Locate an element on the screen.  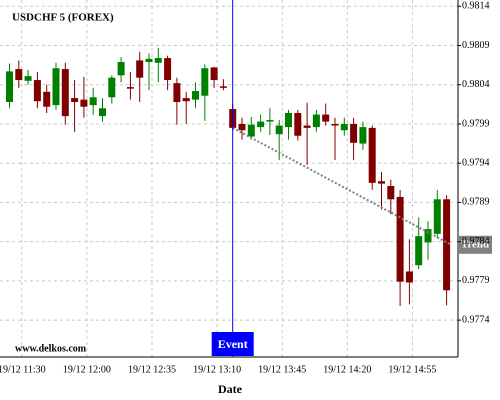
x-axis-title: Date is located at coordinates (230, 389).